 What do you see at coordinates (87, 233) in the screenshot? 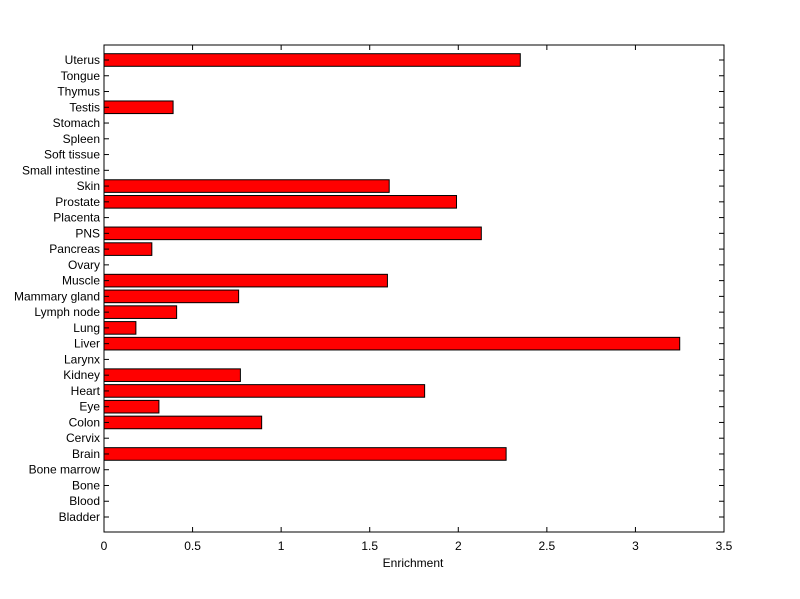
I see `y-tick-label: PNS` at bounding box center [87, 233].